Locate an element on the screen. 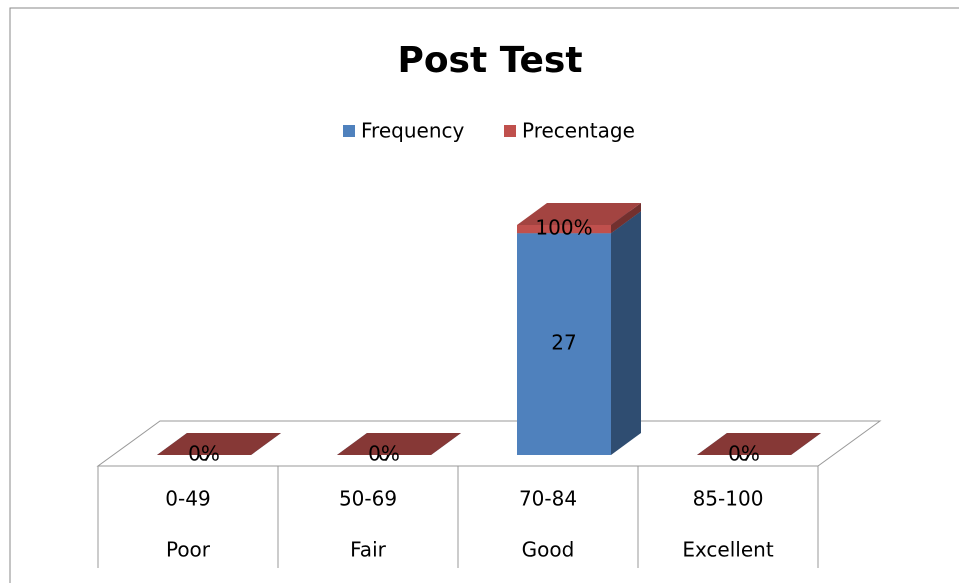 This screenshot has height=583, width=959. x-tick-label: 0-49 is located at coordinates (187, 499).